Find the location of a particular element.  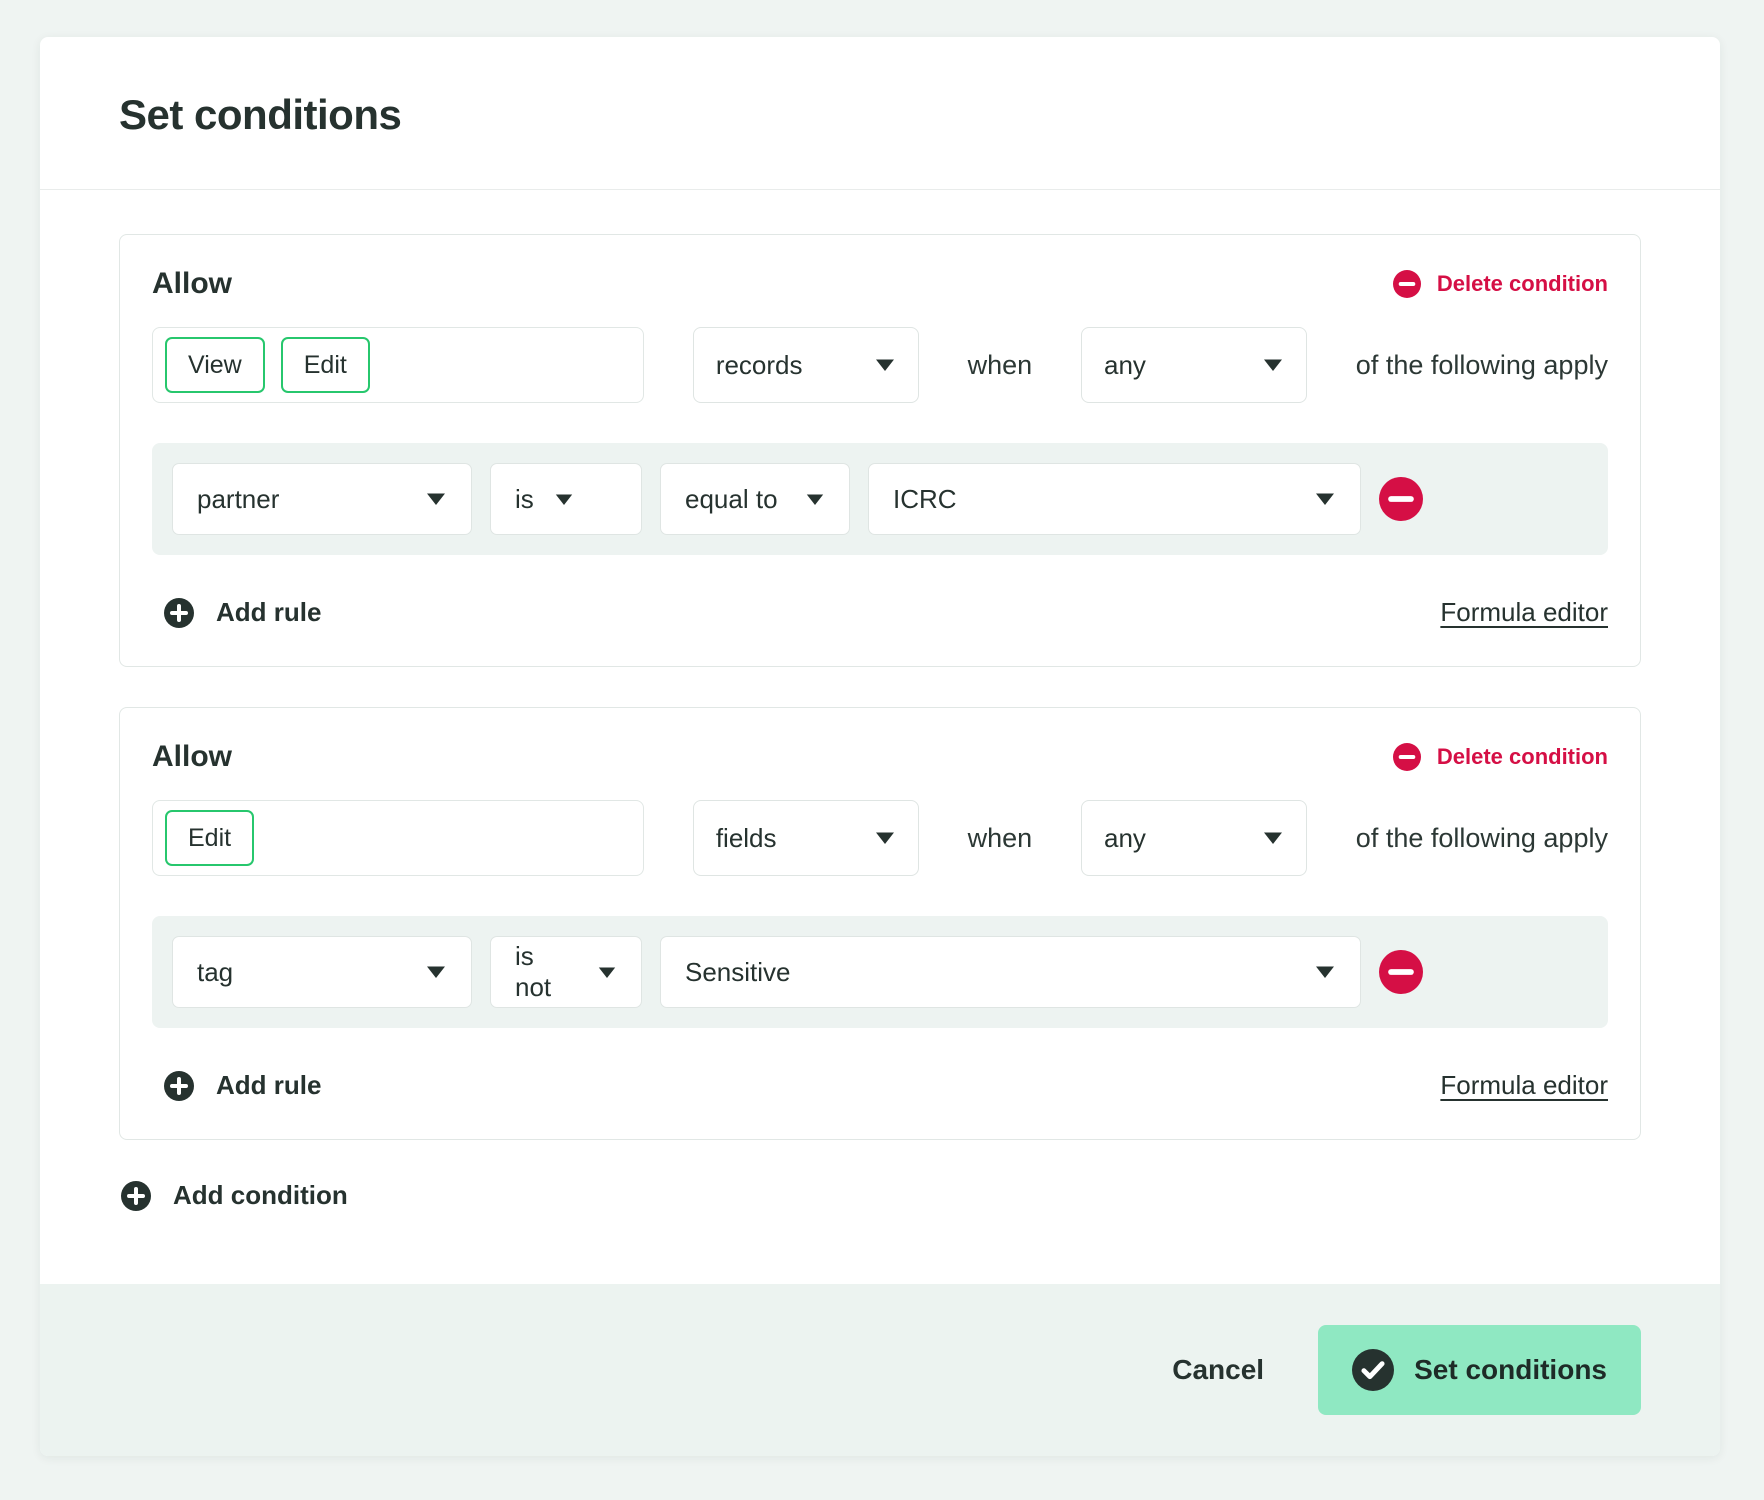

rule-row: tag is not Sensitive is located at coordinates (880, 972).